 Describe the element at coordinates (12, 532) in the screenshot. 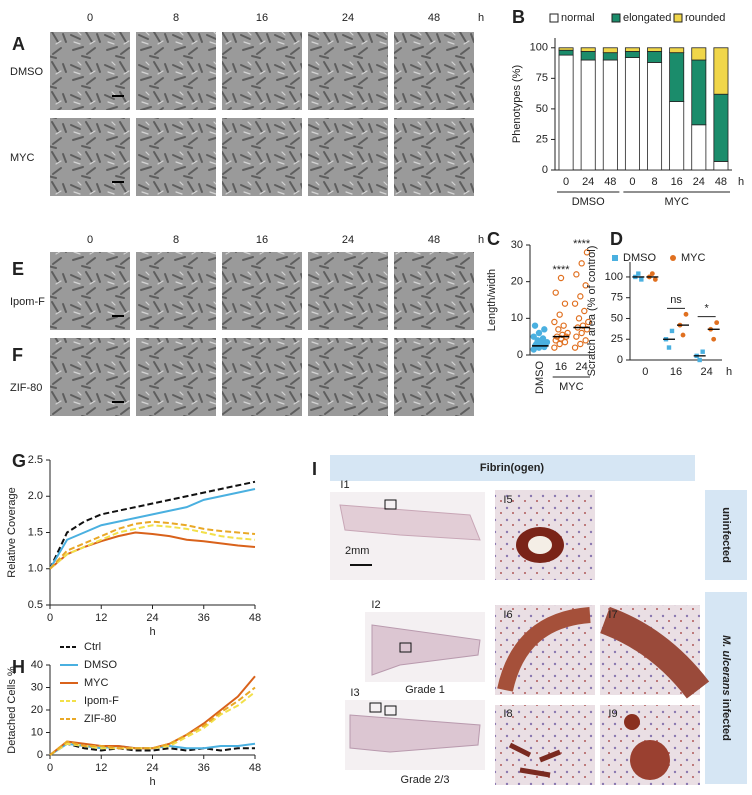

I see `y-axis-label: Relative Coverage` at that location.